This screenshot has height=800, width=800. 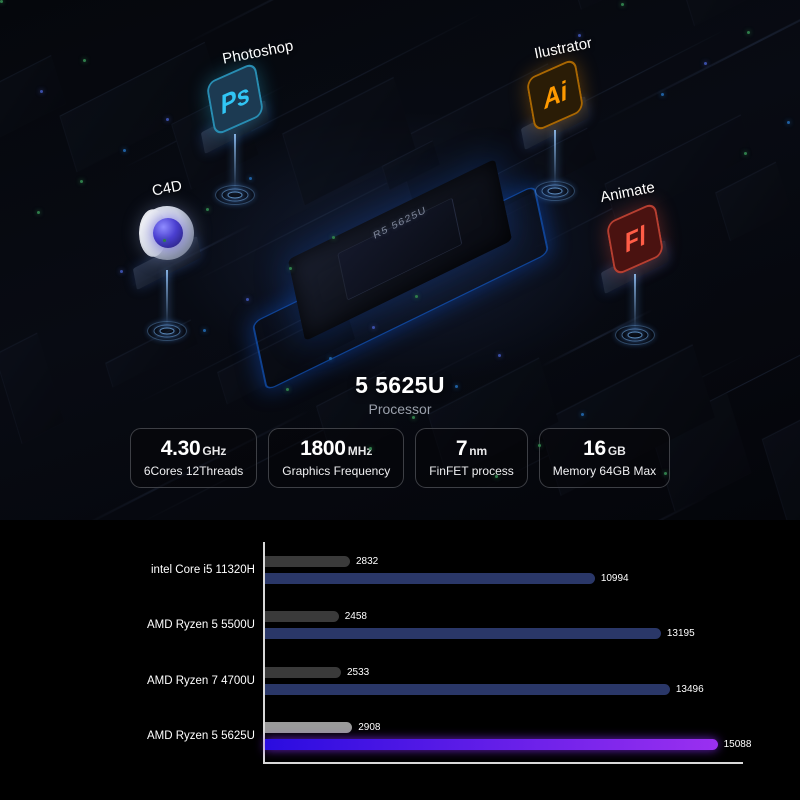 I want to click on page-subtitle: Processor, so click(x=400, y=409).